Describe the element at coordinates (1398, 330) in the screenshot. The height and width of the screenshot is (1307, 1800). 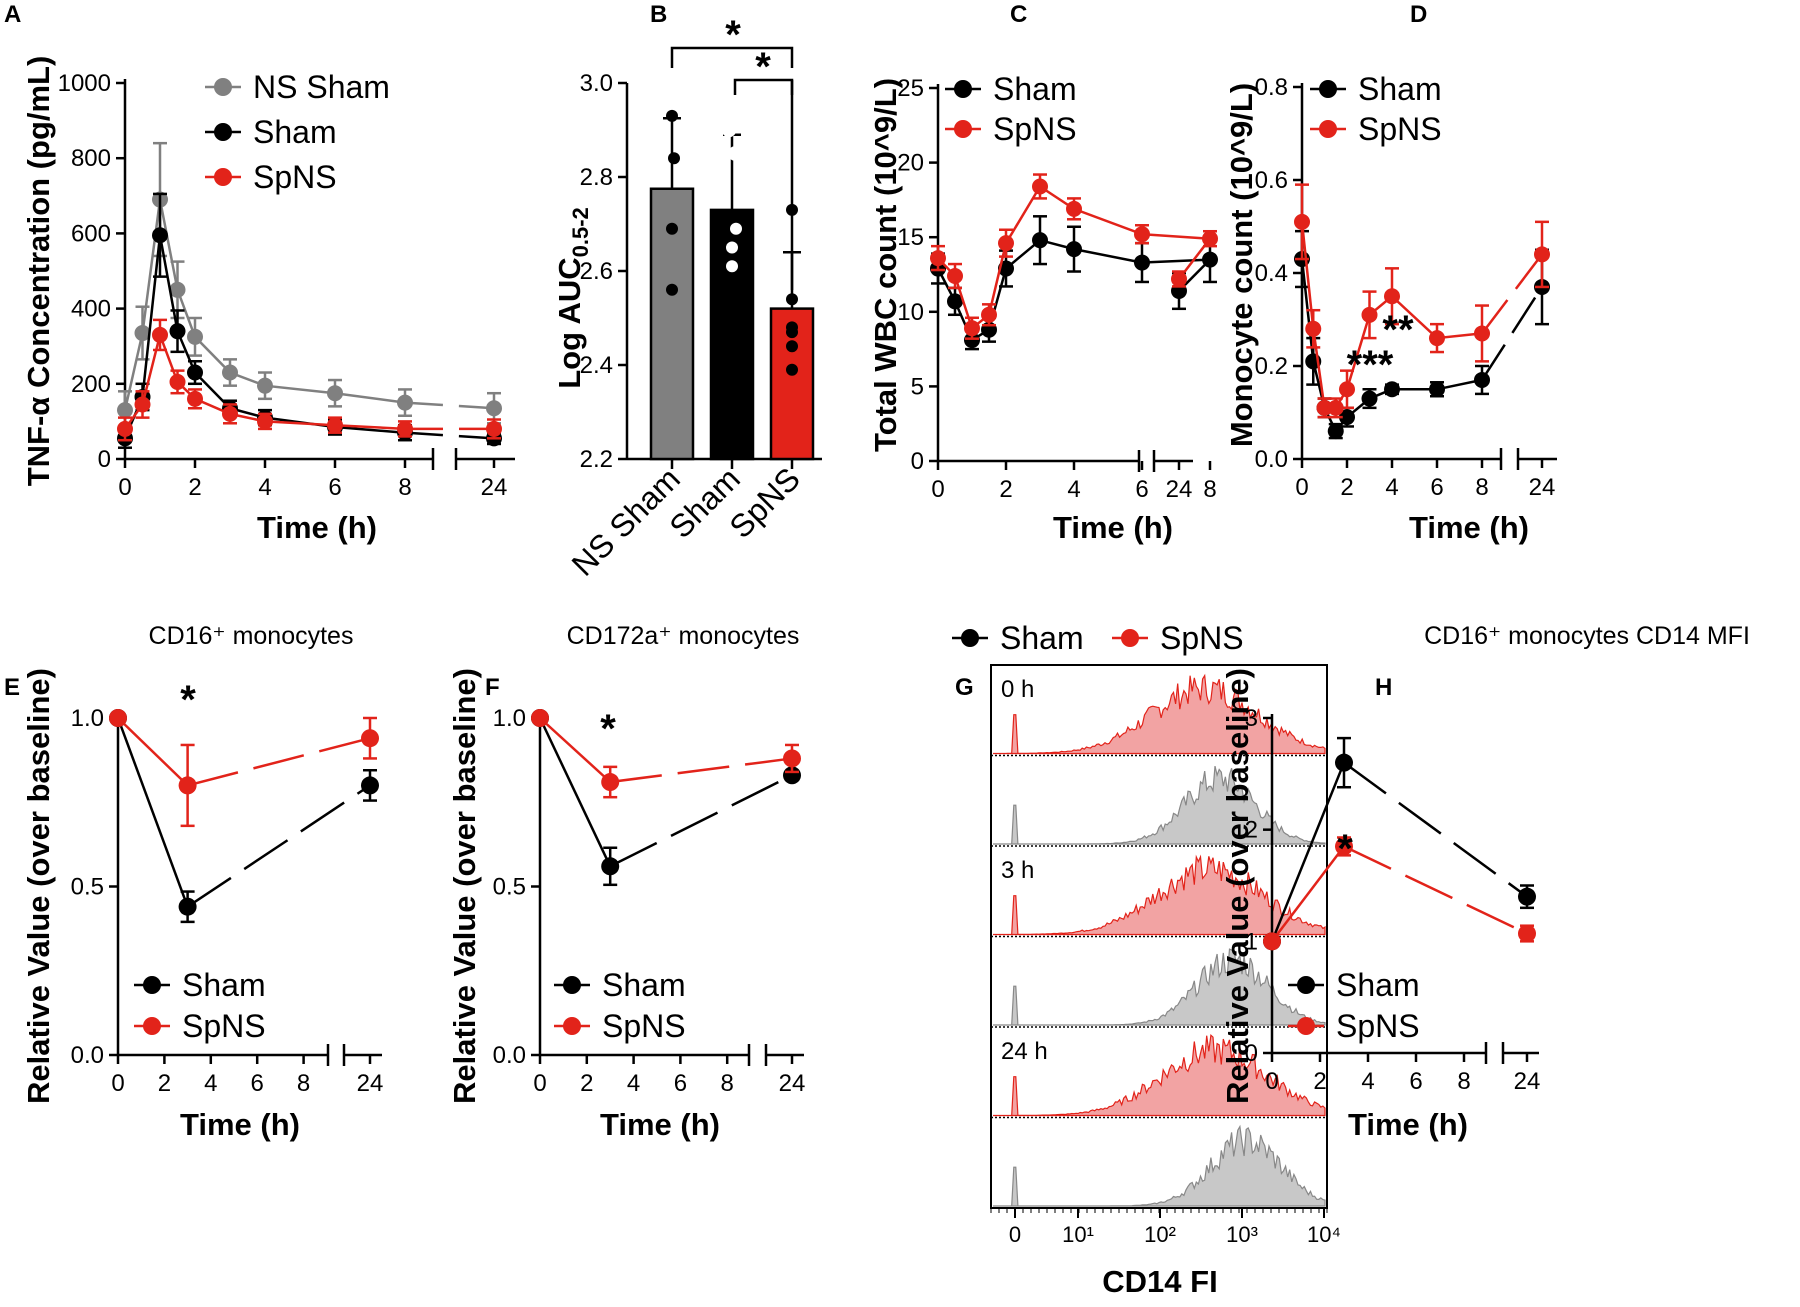
I see `significance-marker-4h: **` at that location.